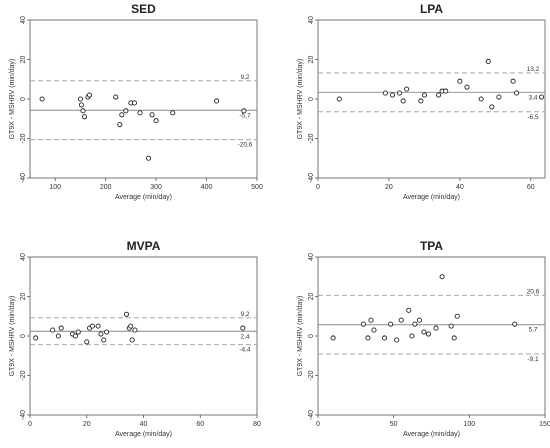 Image resolution: width=550 pixels, height=448 pixels. What do you see at coordinates (23, 257) in the screenshot?
I see `y-tick-label: 40` at bounding box center [23, 257].